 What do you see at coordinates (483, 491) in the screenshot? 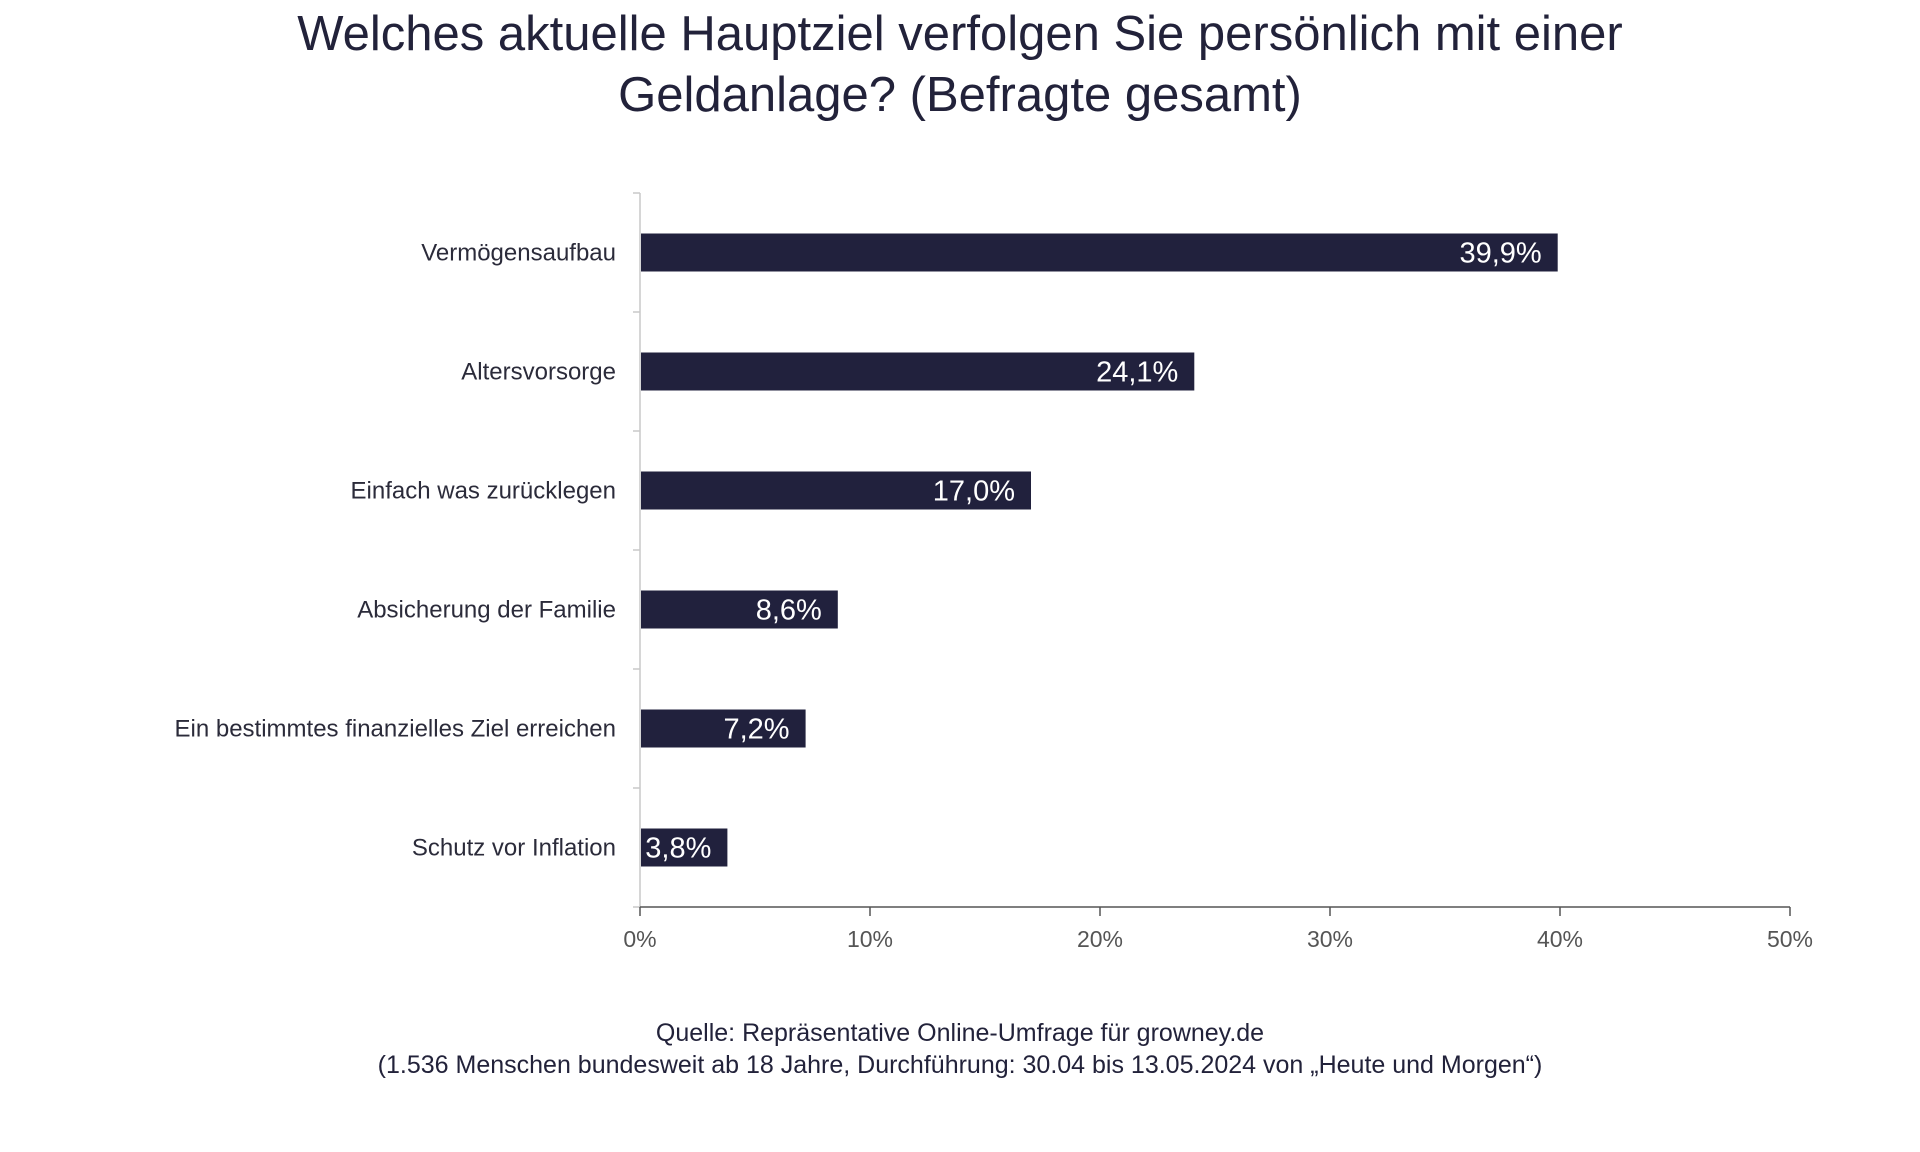
I see `category-label: Einfach was zurücklegen` at bounding box center [483, 491].